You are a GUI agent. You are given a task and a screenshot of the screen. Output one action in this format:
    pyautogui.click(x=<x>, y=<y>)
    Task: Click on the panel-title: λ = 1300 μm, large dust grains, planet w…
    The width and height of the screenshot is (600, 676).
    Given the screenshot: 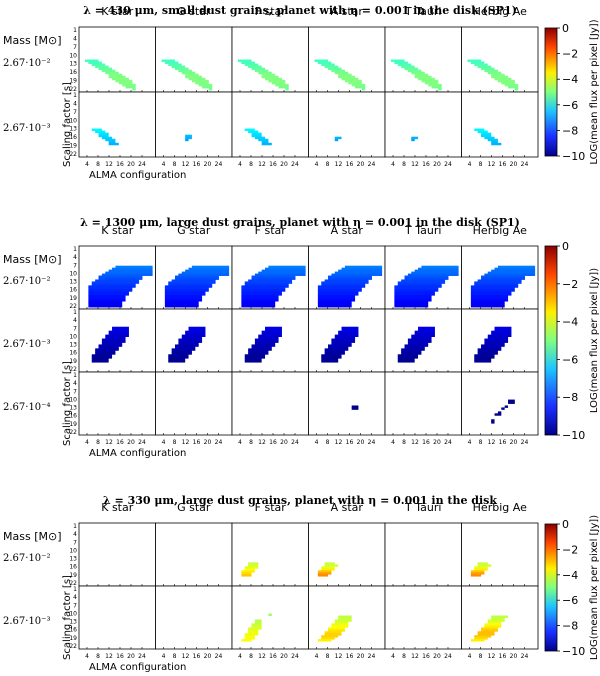 What is the action you would take?
    pyautogui.click(x=300, y=222)
    